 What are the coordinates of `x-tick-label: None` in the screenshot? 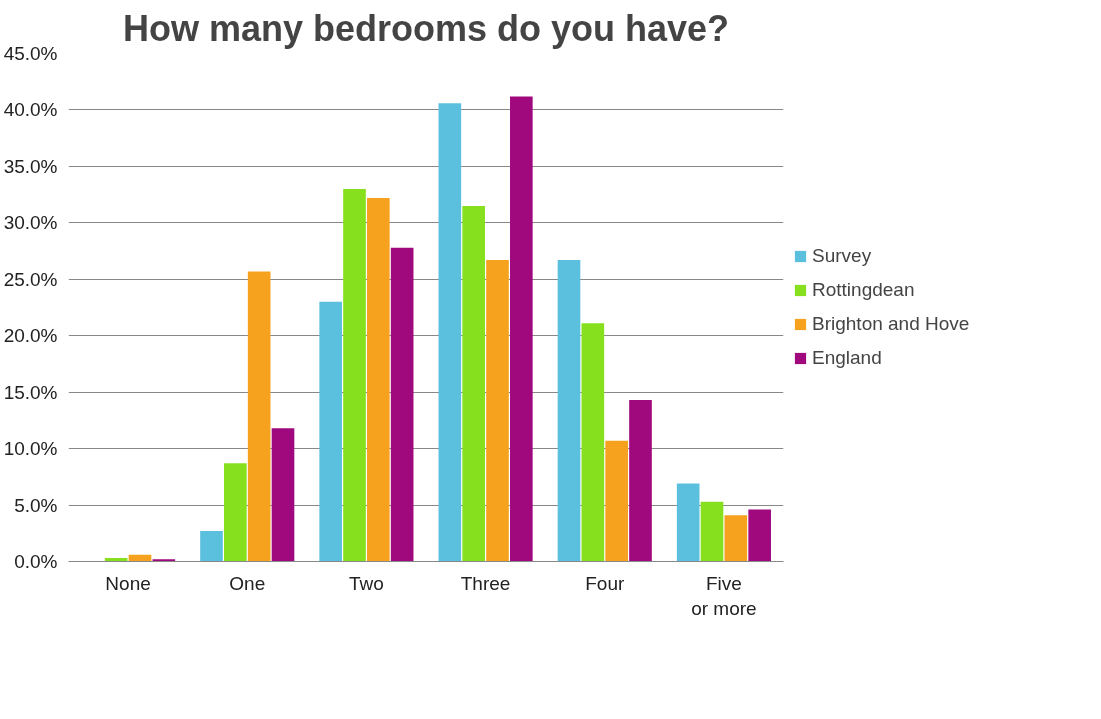 It's located at (128, 583).